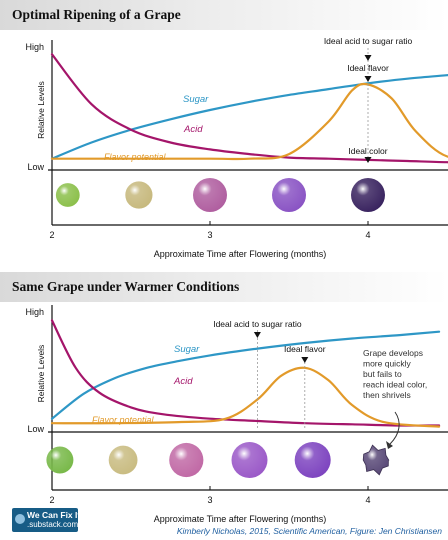  Describe the element at coordinates (367, 151) in the screenshot. I see `annotation-color: Ideal color` at that location.